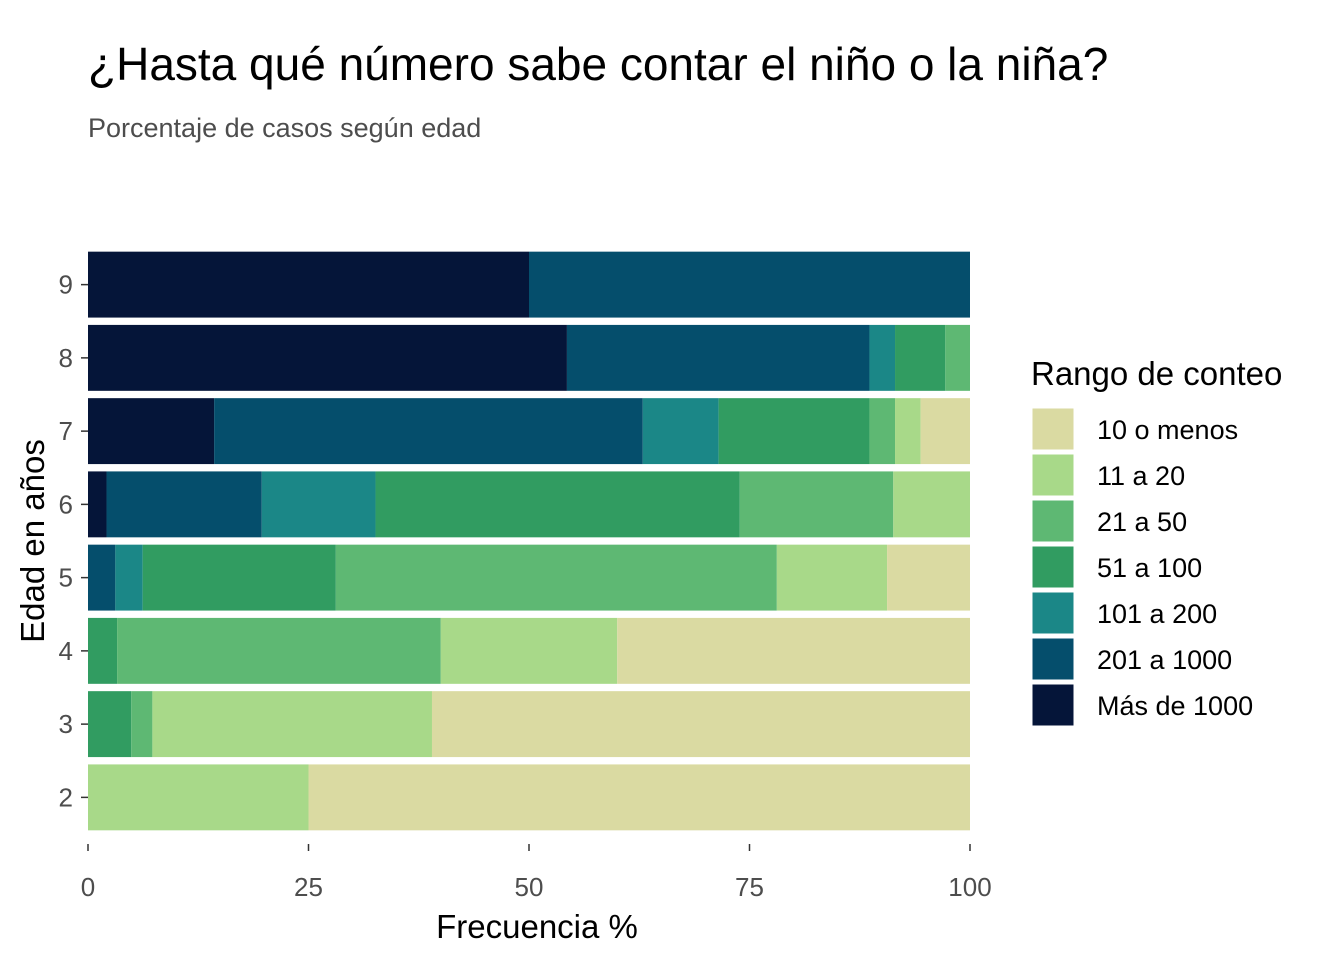  Describe the element at coordinates (1167, 430) in the screenshot. I see `legend-label: 10 o menos` at that location.